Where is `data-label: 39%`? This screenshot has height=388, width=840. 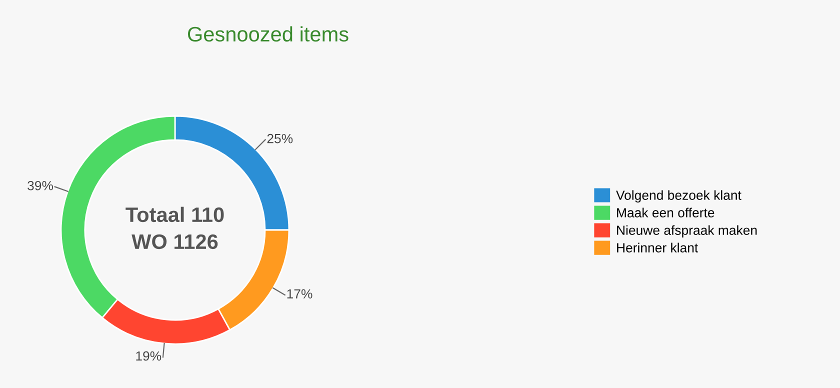
data-label: 39% is located at coordinates (40, 185).